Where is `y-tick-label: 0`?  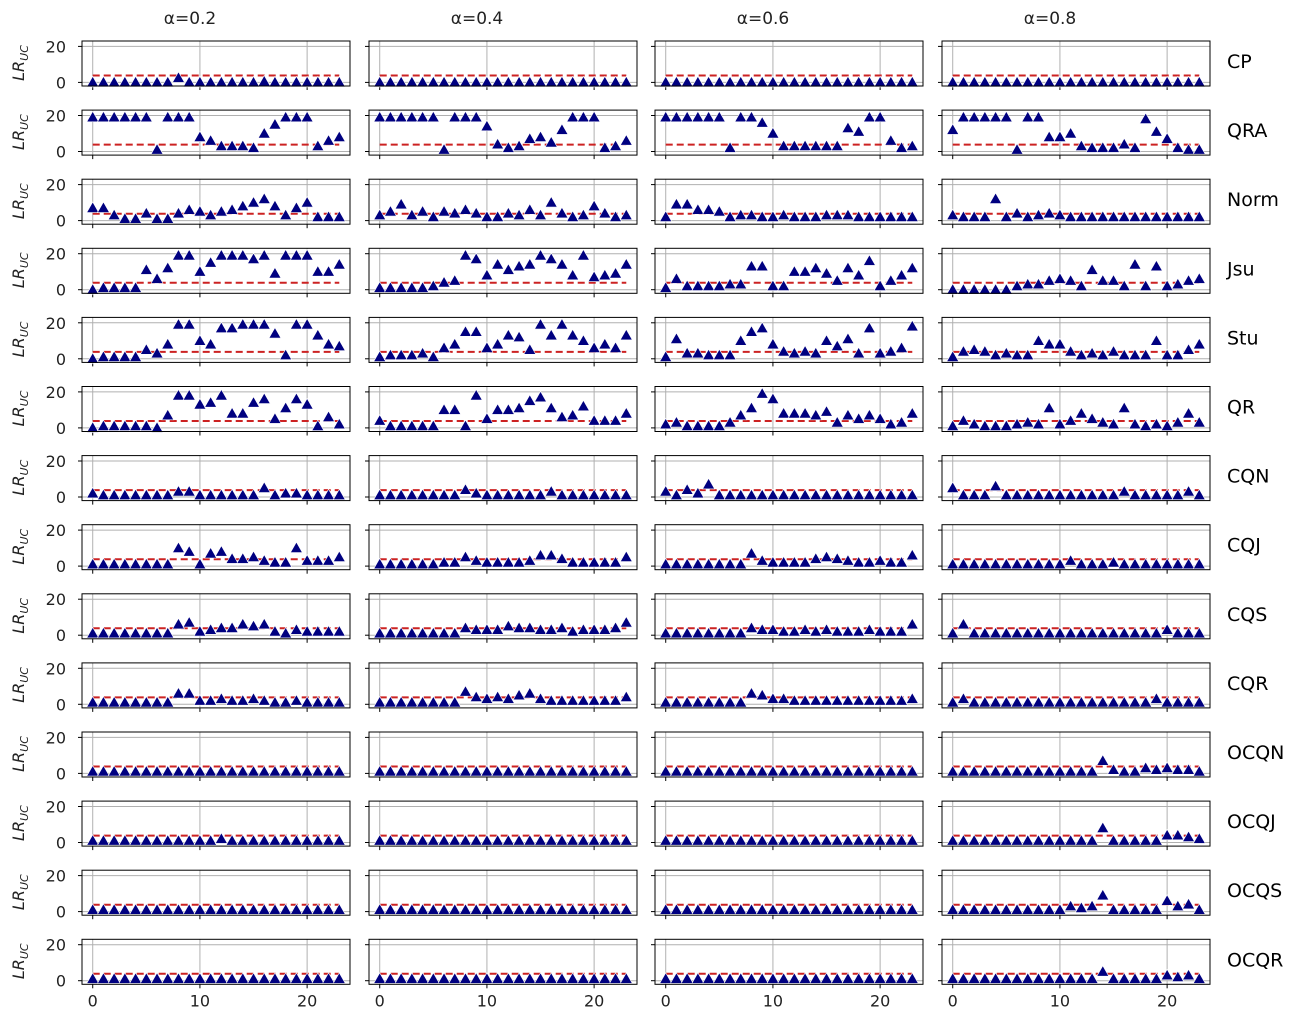 y-tick-label: 0 is located at coordinates (61, 912).